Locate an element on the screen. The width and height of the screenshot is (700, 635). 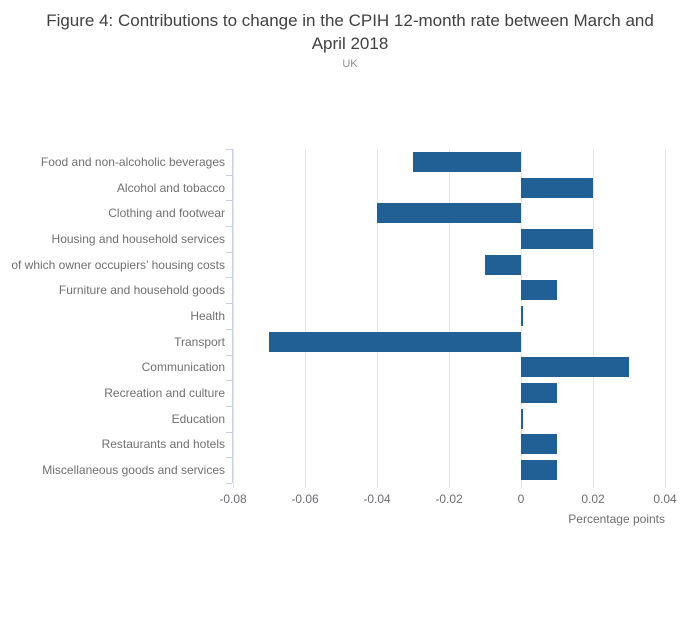
bar-of-which-owner-occupiers-housing-costs is located at coordinates (503, 265).